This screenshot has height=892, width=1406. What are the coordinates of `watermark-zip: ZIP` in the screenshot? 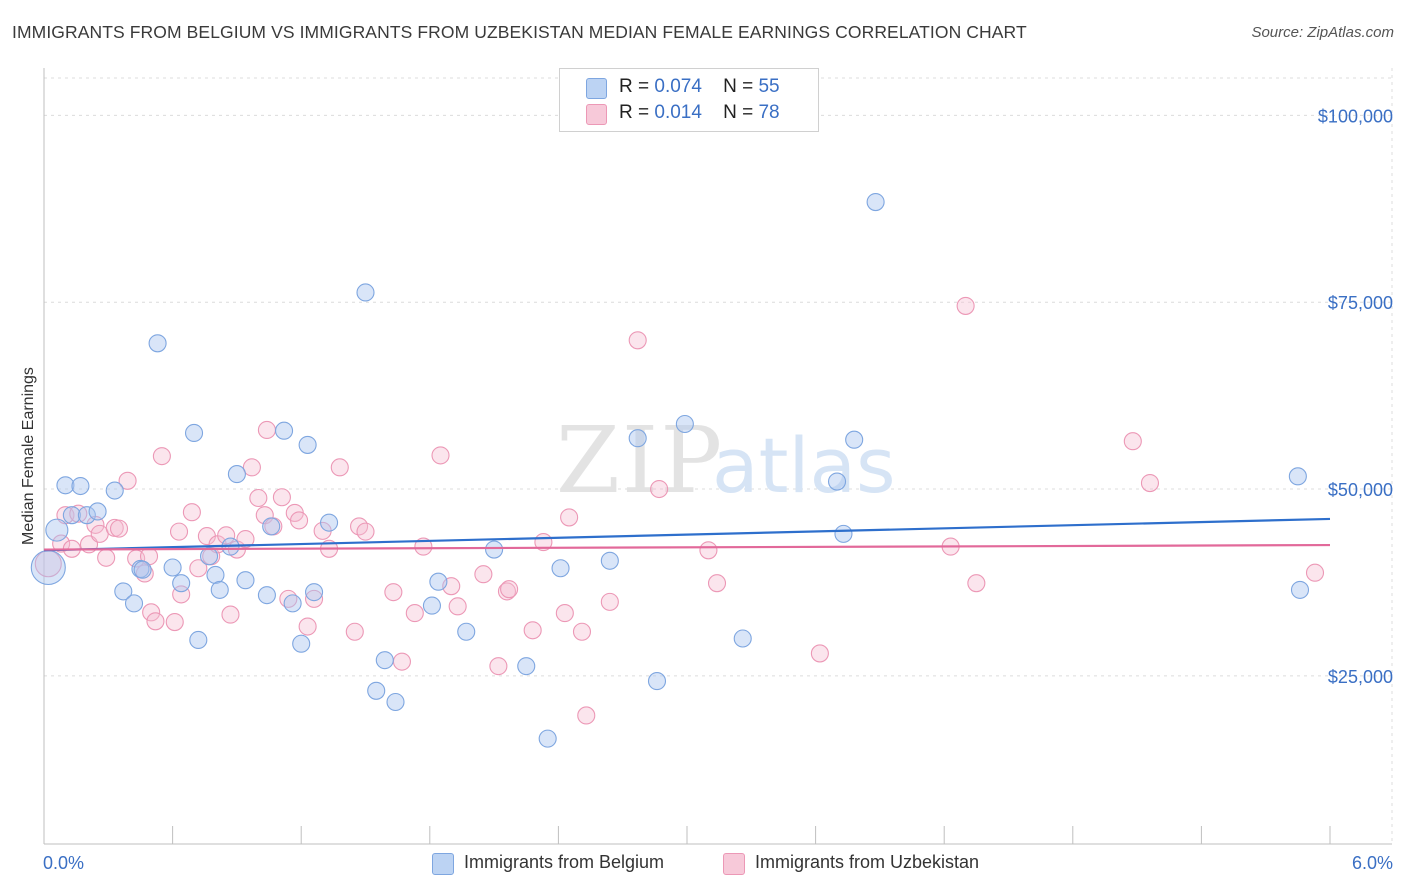 It's located at (640, 460).